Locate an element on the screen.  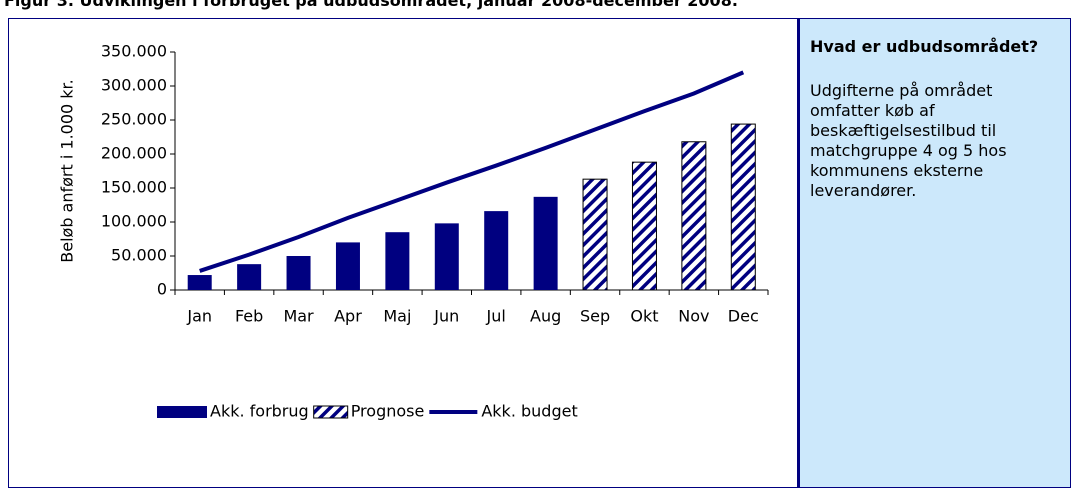
x-tick-label: Jan is located at coordinates (199, 316).